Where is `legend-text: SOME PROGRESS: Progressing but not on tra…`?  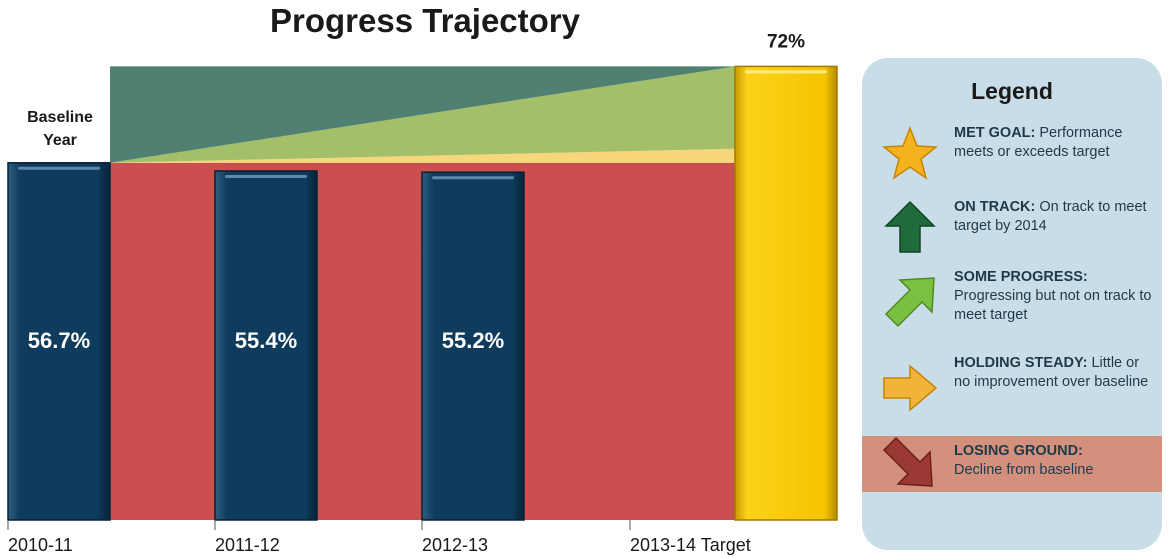
legend-text: SOME PROGRESS: Progressing but not on tra… is located at coordinates (1053, 296).